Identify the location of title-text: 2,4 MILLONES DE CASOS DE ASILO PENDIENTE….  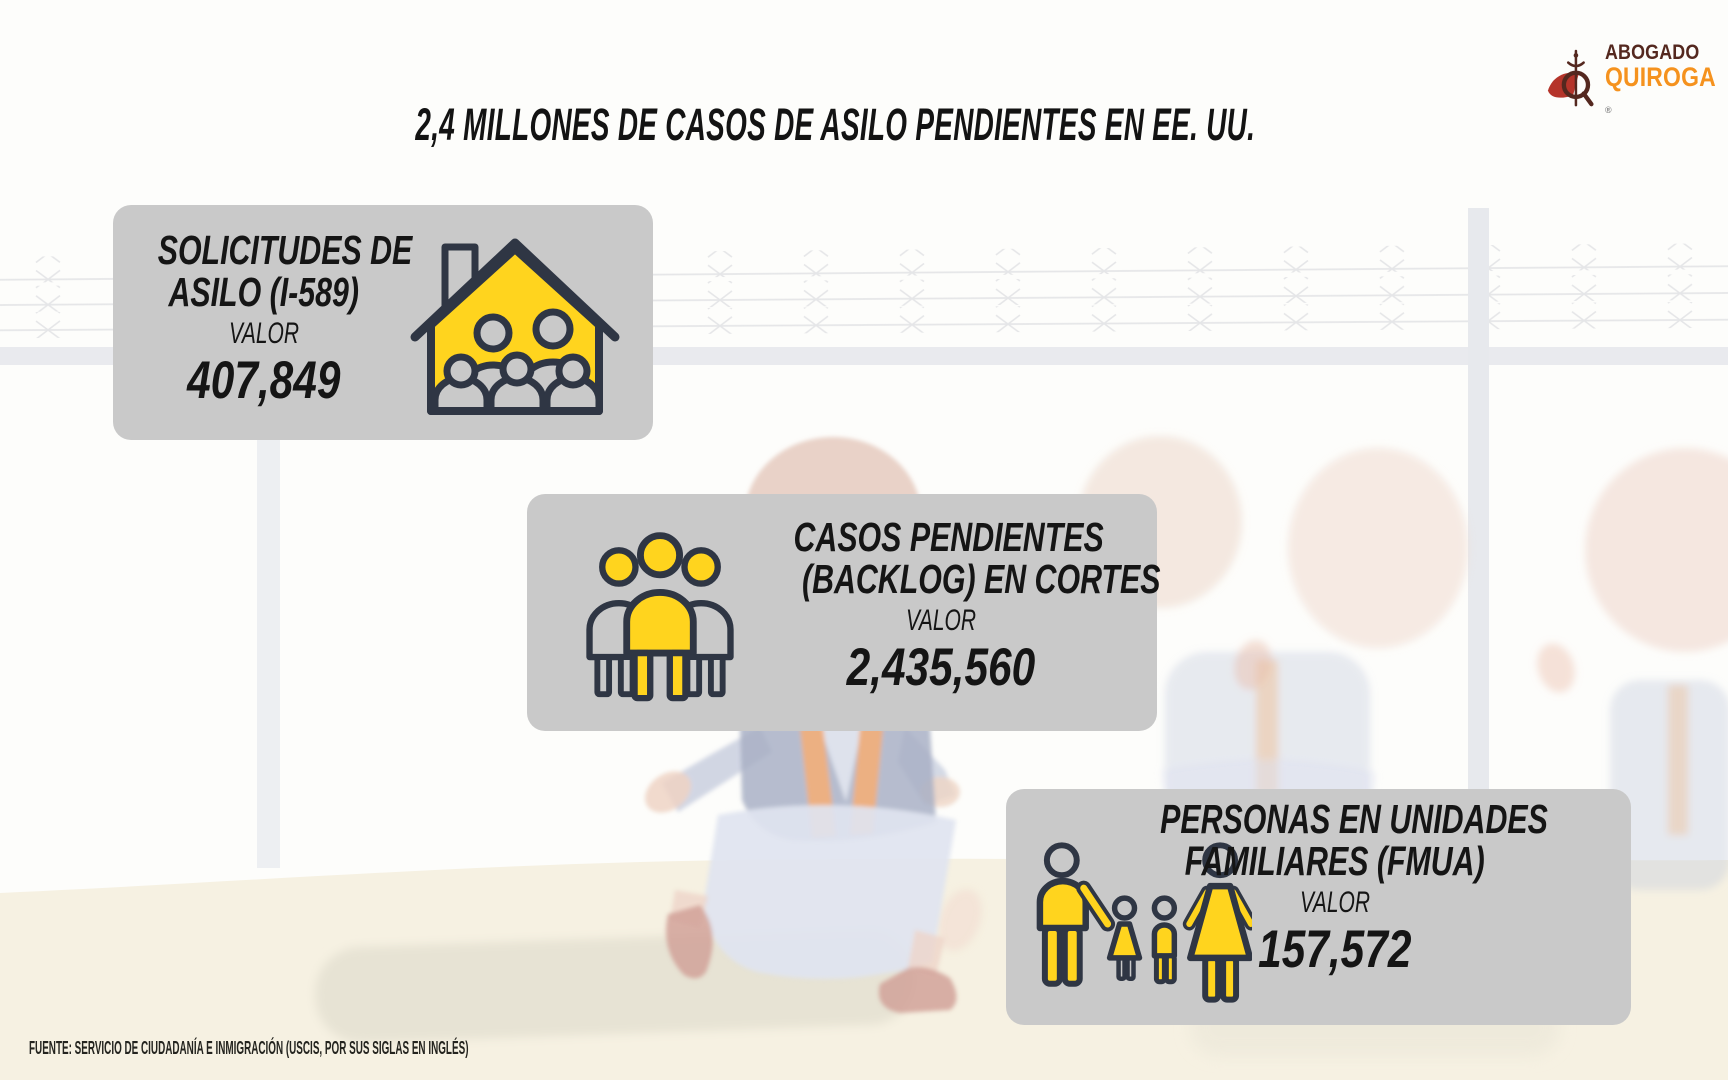
(835, 124).